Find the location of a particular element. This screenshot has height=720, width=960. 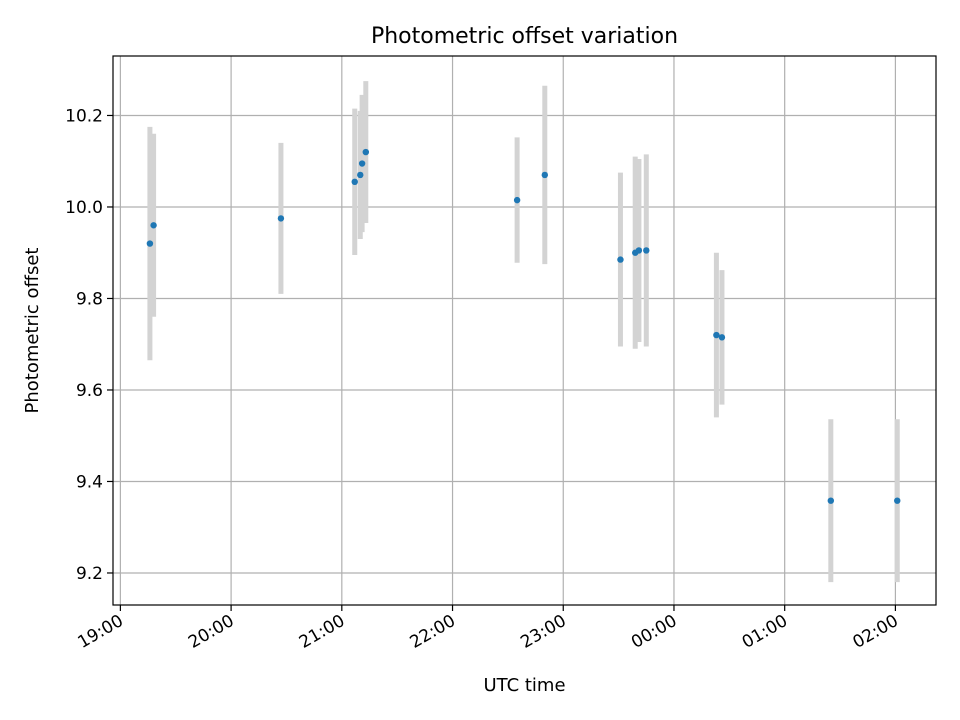

y-axis-ticks: 9.2 9.4 9.6 9.8 10.0 10.2 is located at coordinates (89, 345).